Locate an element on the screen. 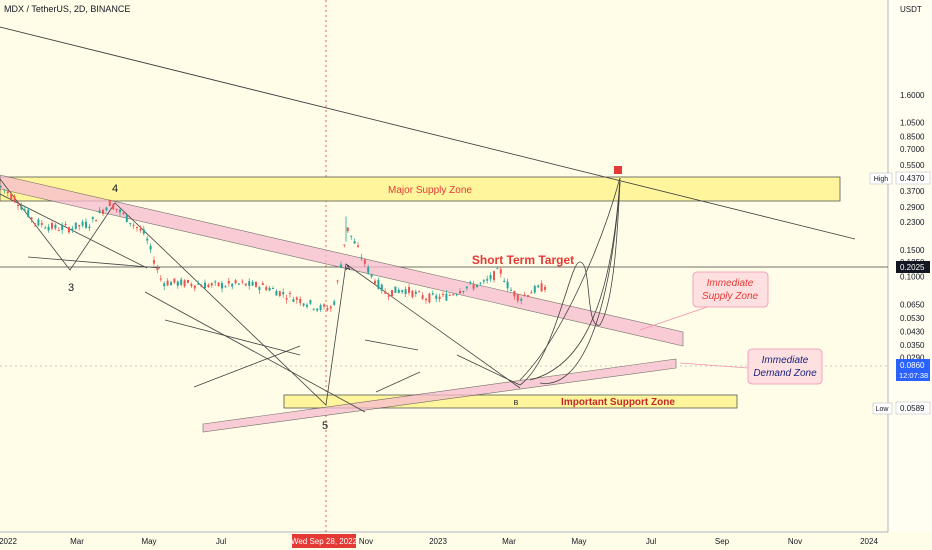  current-value: 0.0860 is located at coordinates (912, 365).